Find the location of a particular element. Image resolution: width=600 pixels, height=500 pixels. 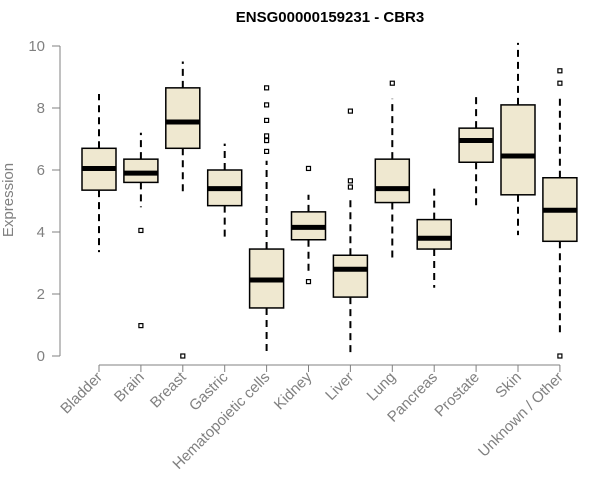

y-tick-label: 2 is located at coordinates (41, 294).